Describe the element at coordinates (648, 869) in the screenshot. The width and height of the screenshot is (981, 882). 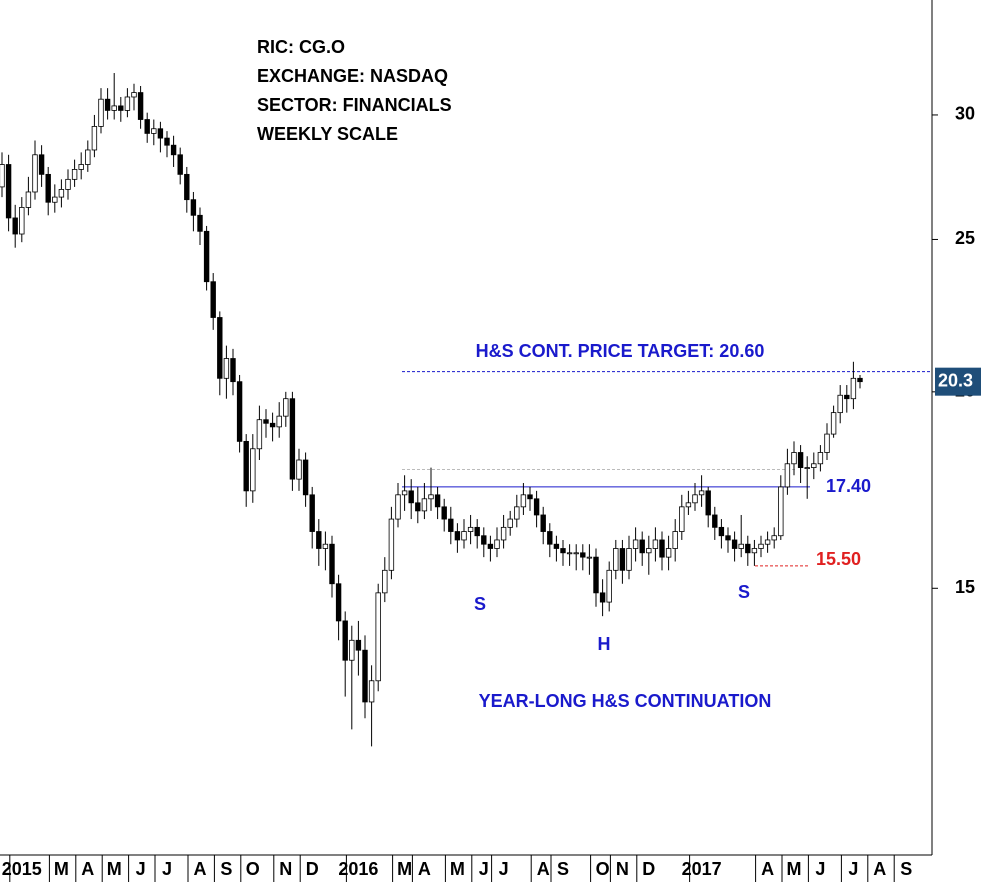
I see `x-tick-label: D` at that location.